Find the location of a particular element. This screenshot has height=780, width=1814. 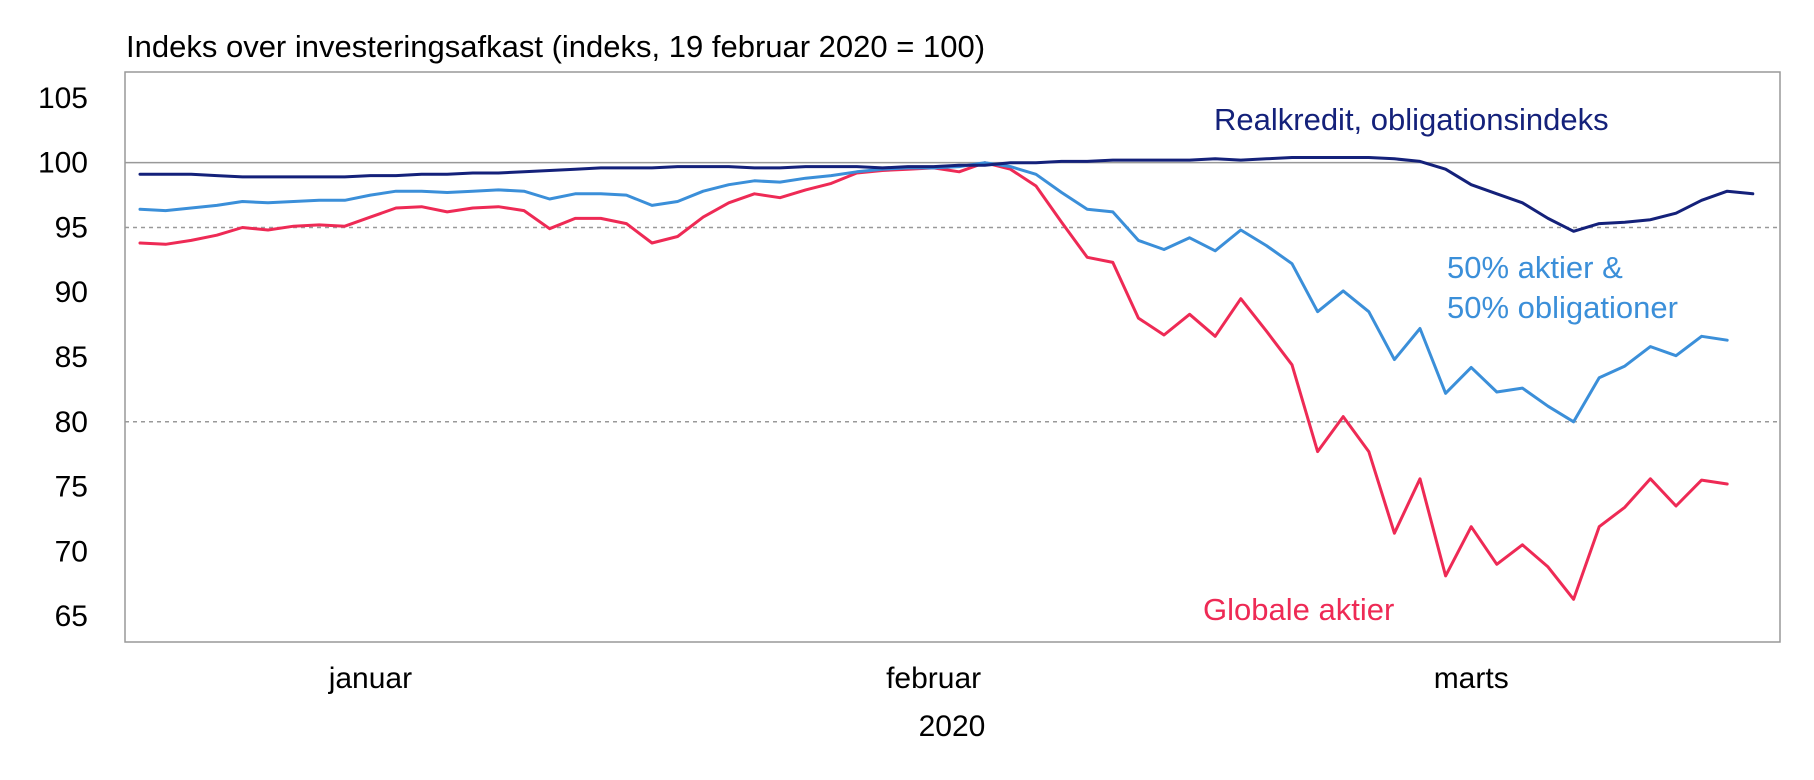

x-axis-label: 2020 is located at coordinates (952, 726).